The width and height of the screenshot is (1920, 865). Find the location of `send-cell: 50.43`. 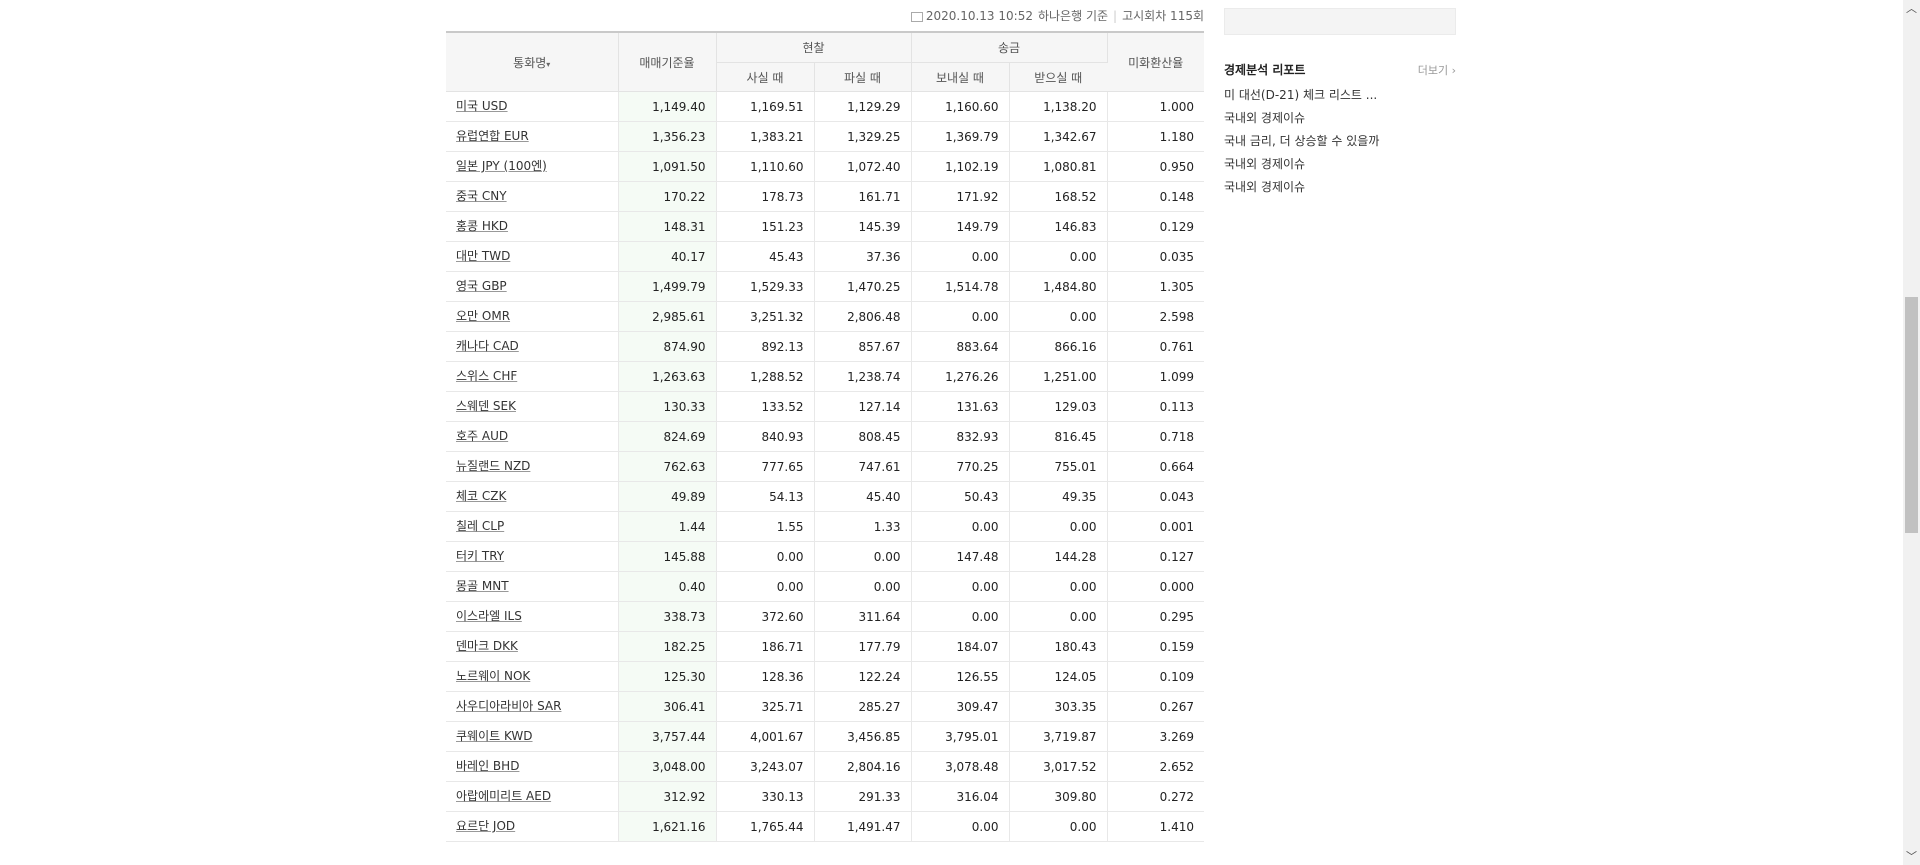

send-cell: 50.43 is located at coordinates (960, 496).